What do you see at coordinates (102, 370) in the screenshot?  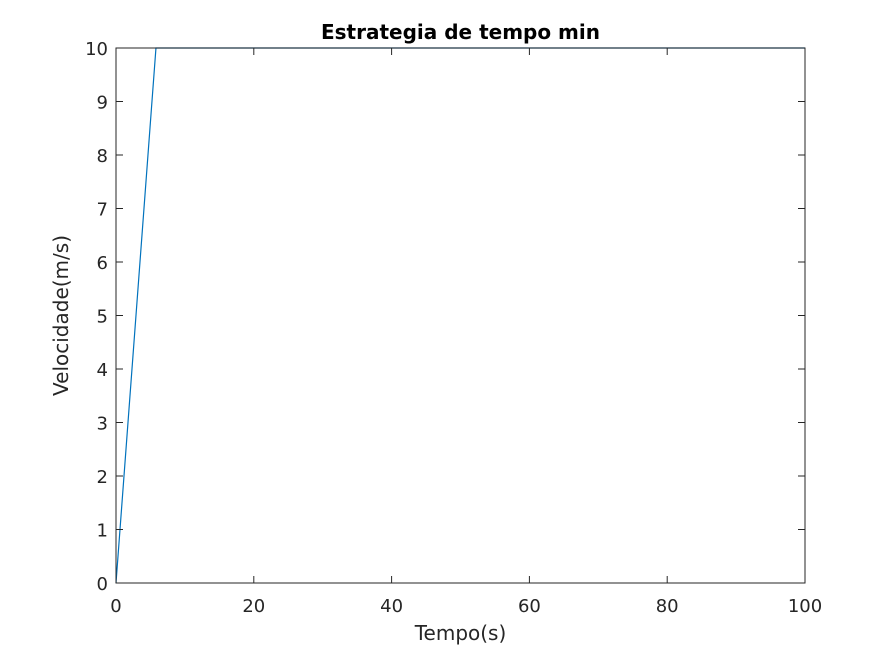 I see `y-tick-label: 4` at bounding box center [102, 370].